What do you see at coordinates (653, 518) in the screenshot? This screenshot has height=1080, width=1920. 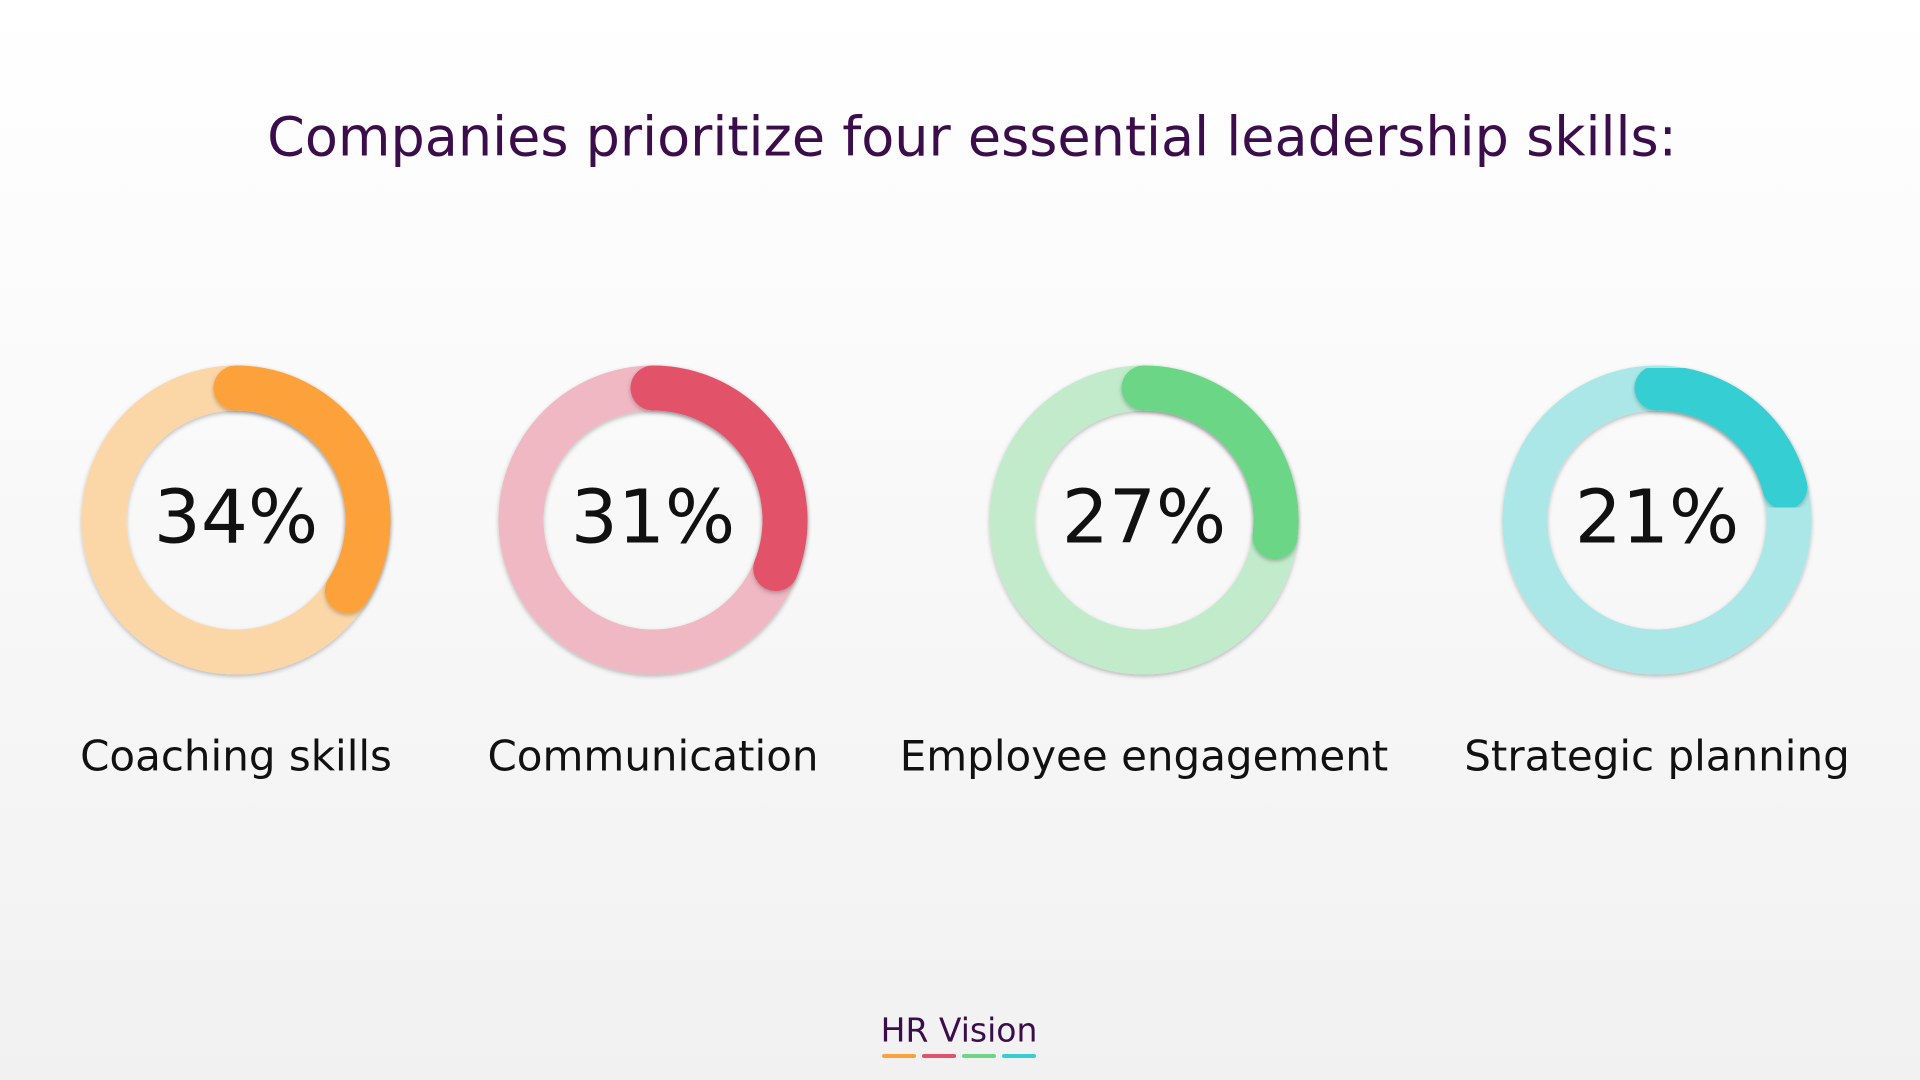 I see `value-label: 31%` at bounding box center [653, 518].